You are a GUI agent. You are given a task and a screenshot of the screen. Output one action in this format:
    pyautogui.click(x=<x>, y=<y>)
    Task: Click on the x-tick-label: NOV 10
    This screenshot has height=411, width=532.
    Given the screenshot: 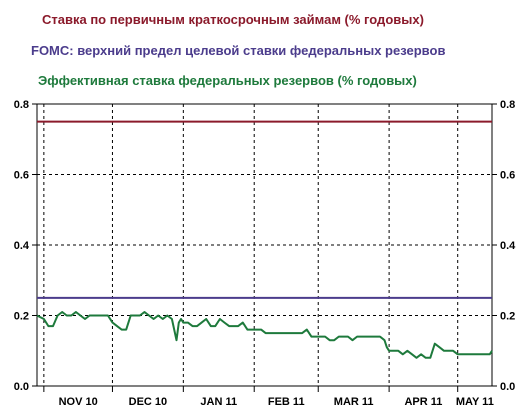 What is the action you would take?
    pyautogui.click(x=78, y=402)
    